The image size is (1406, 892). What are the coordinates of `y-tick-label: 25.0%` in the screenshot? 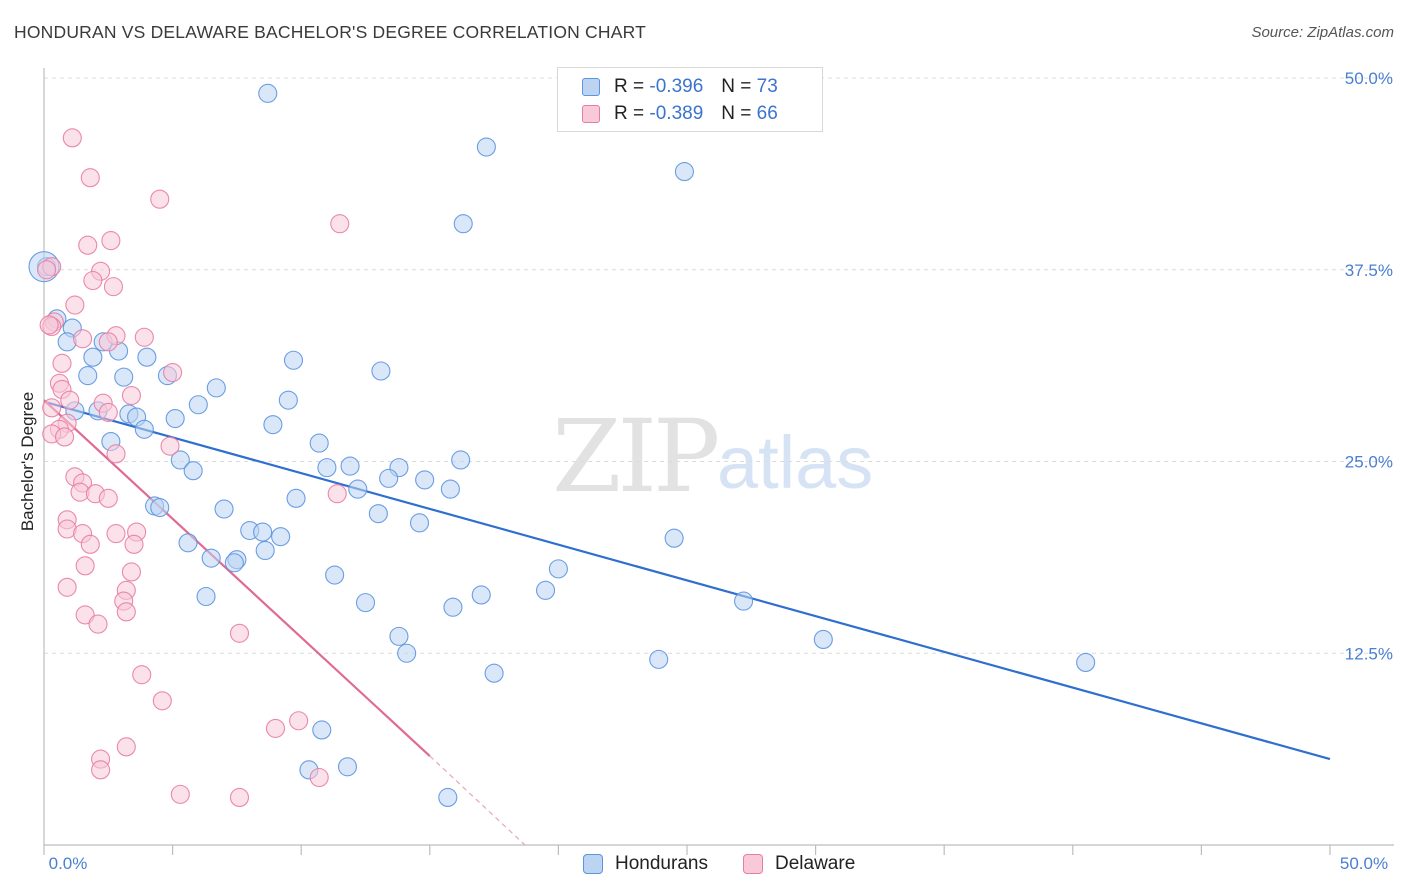 It's located at (1369, 462).